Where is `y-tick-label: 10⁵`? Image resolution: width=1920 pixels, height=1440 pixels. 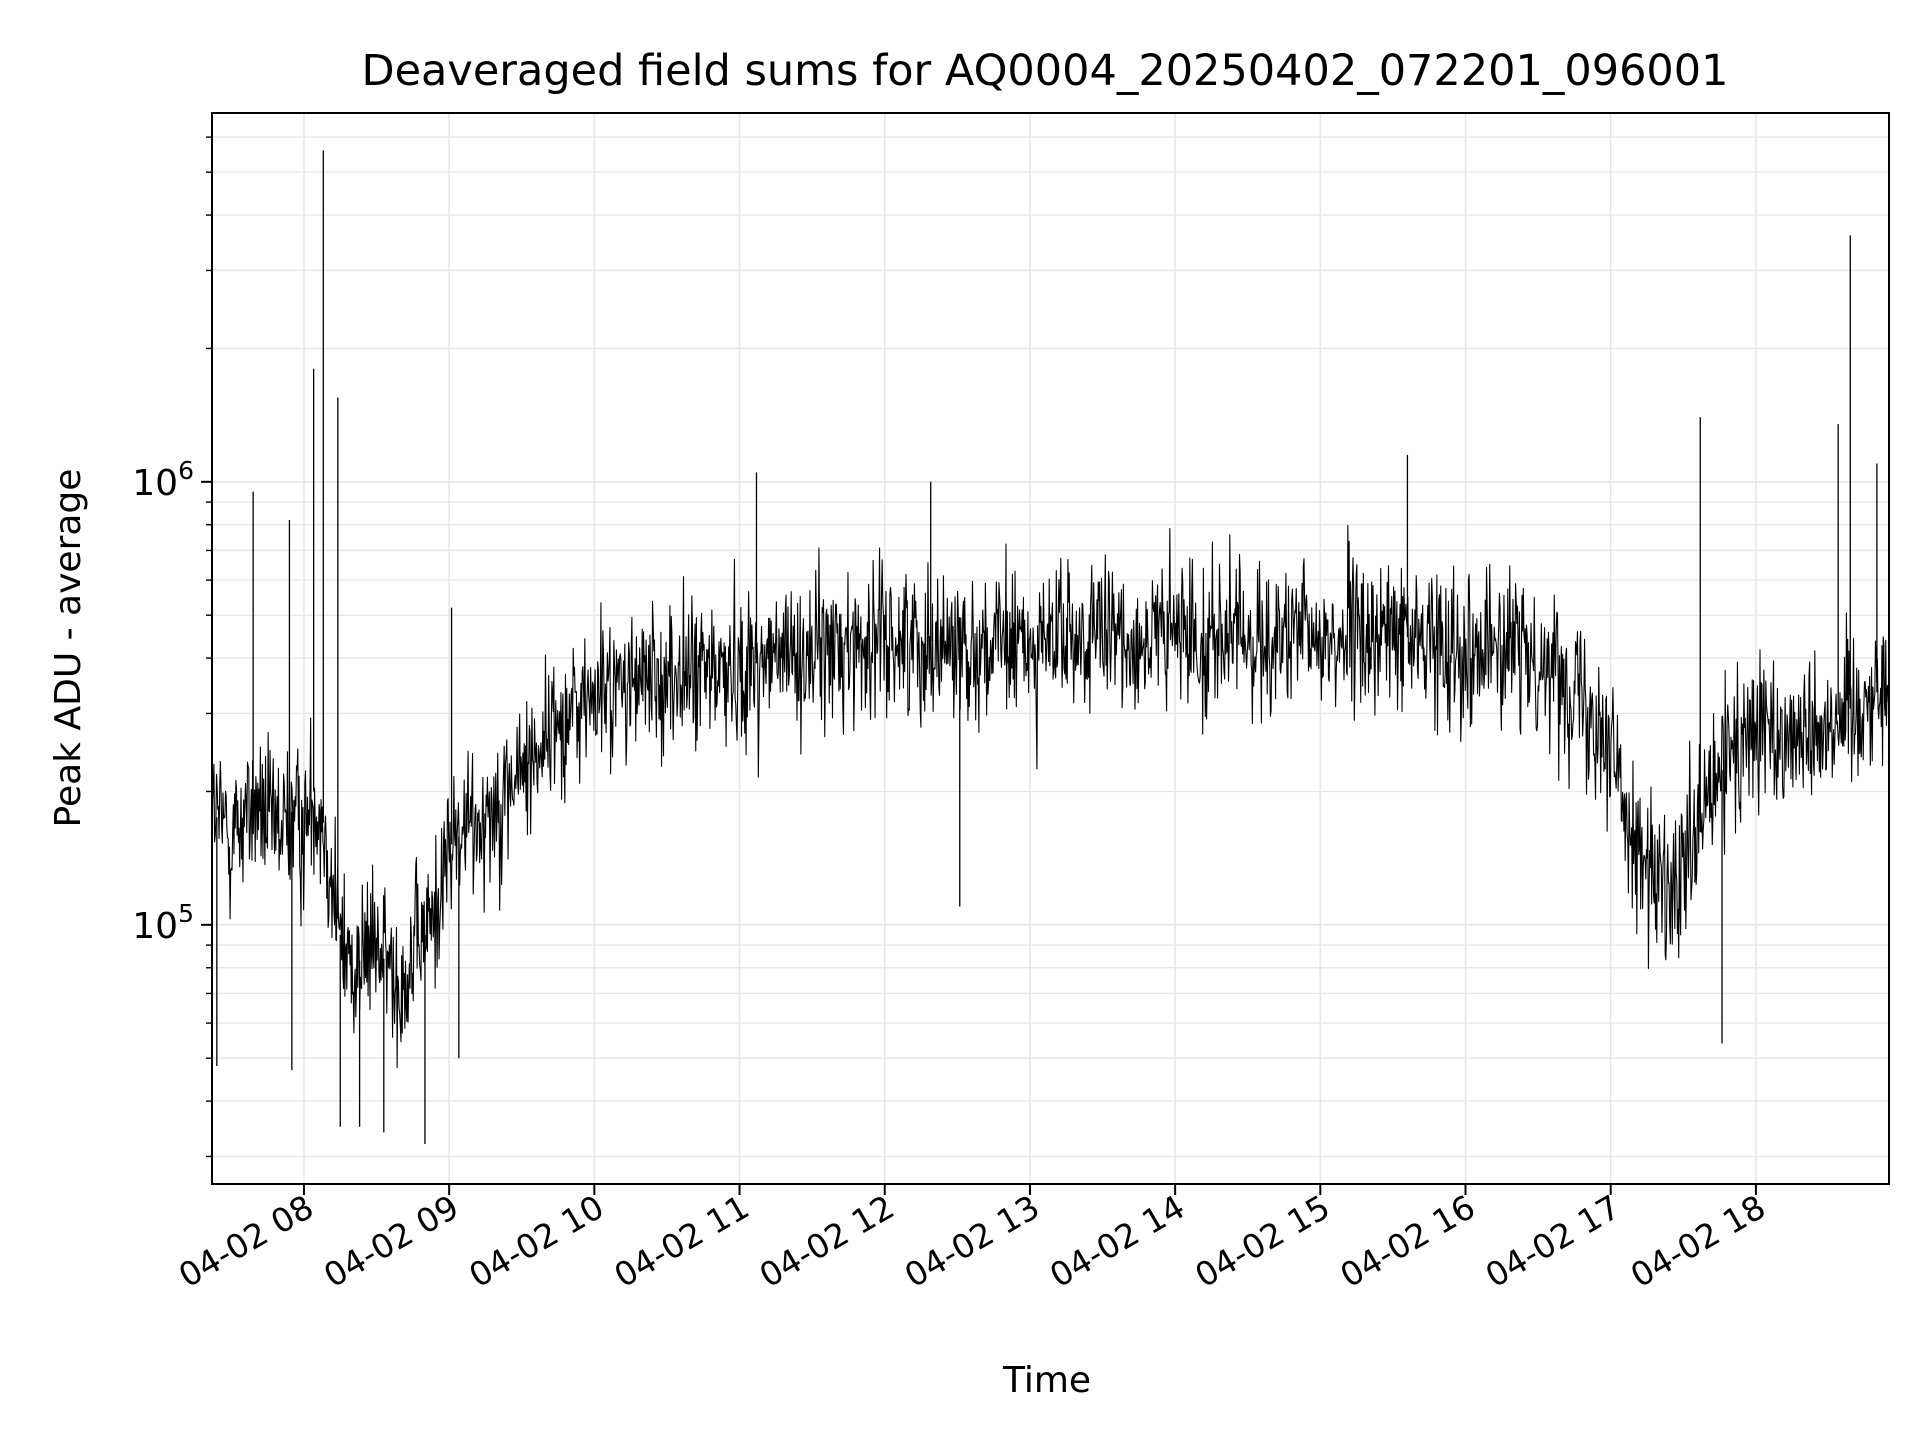 y-tick-label: 10⁵ is located at coordinates (163, 923).